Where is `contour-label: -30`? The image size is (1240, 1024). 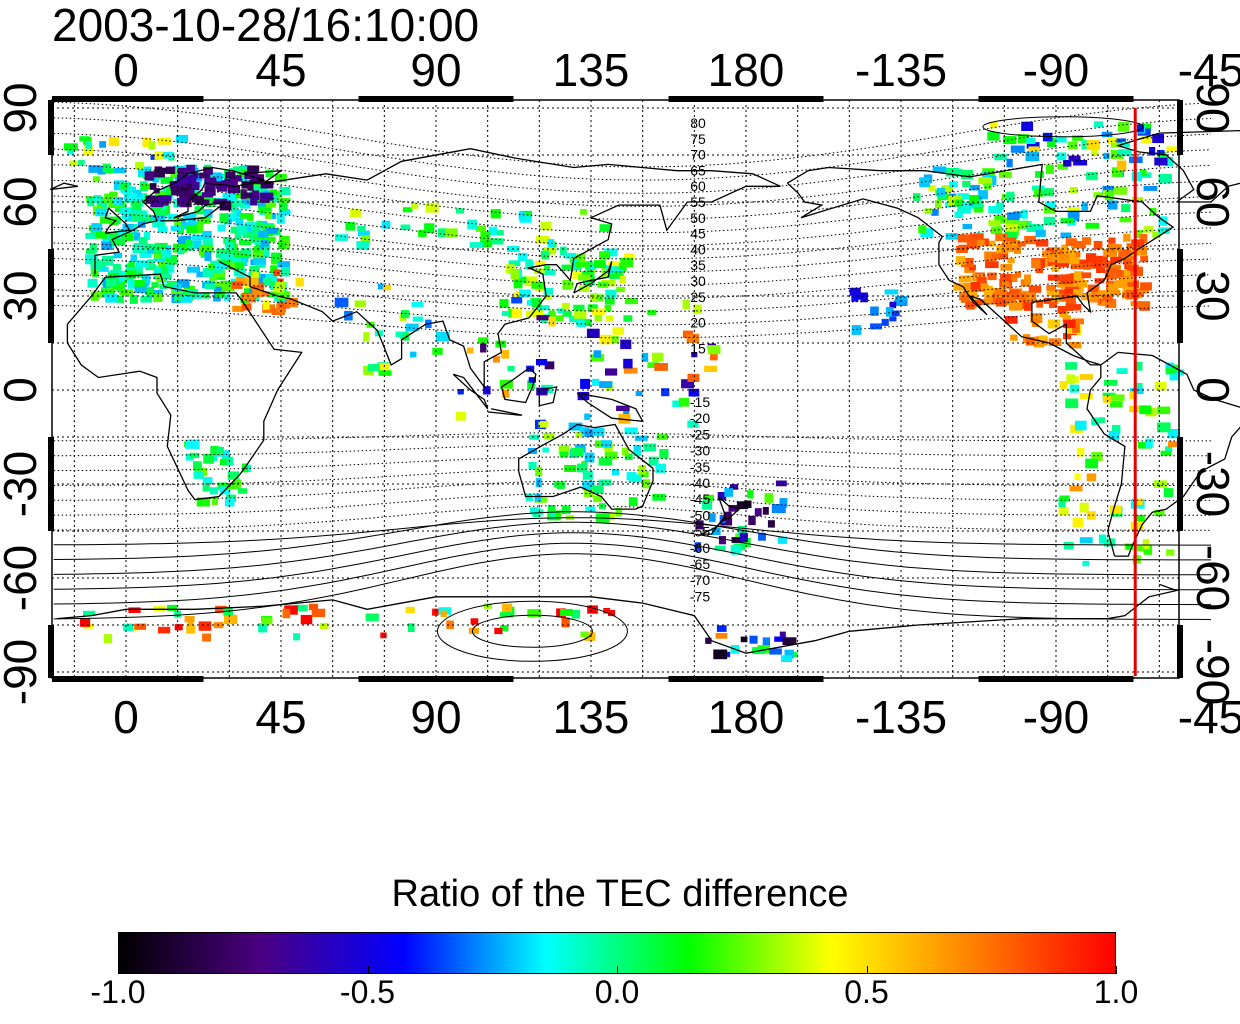 contour-label: -30 is located at coordinates (700, 451).